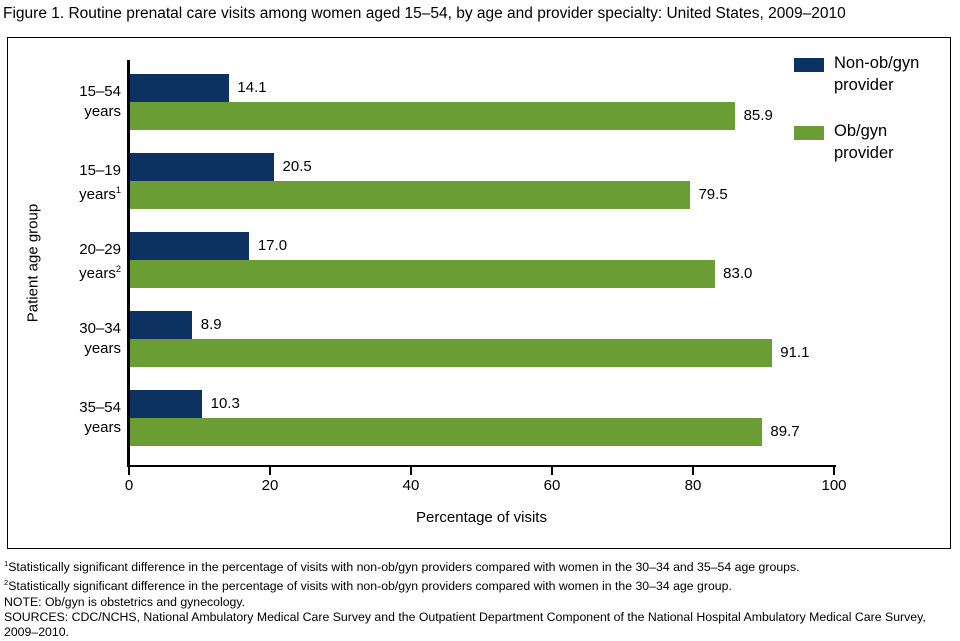 This screenshot has width=960, height=641. Describe the element at coordinates (100, 417) in the screenshot. I see `category-label: 35–54 years` at that location.